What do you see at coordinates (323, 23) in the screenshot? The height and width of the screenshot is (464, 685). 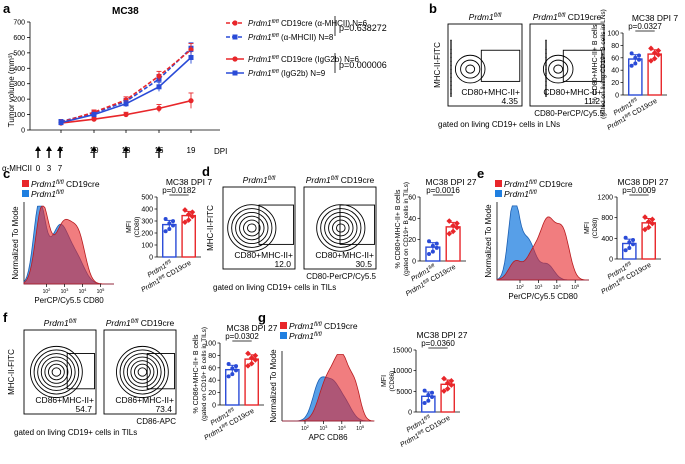 I see `legend-rest: CD19cre (α-MHCII) N=6` at bounding box center [323, 23].